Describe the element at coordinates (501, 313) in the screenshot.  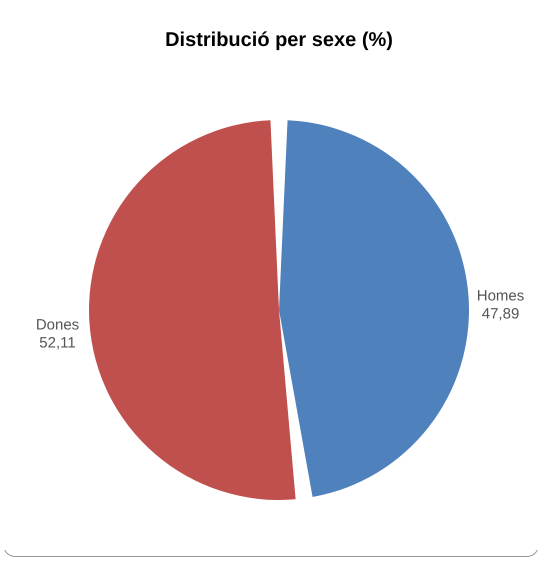
I see `data-label: 47,89` at that location.